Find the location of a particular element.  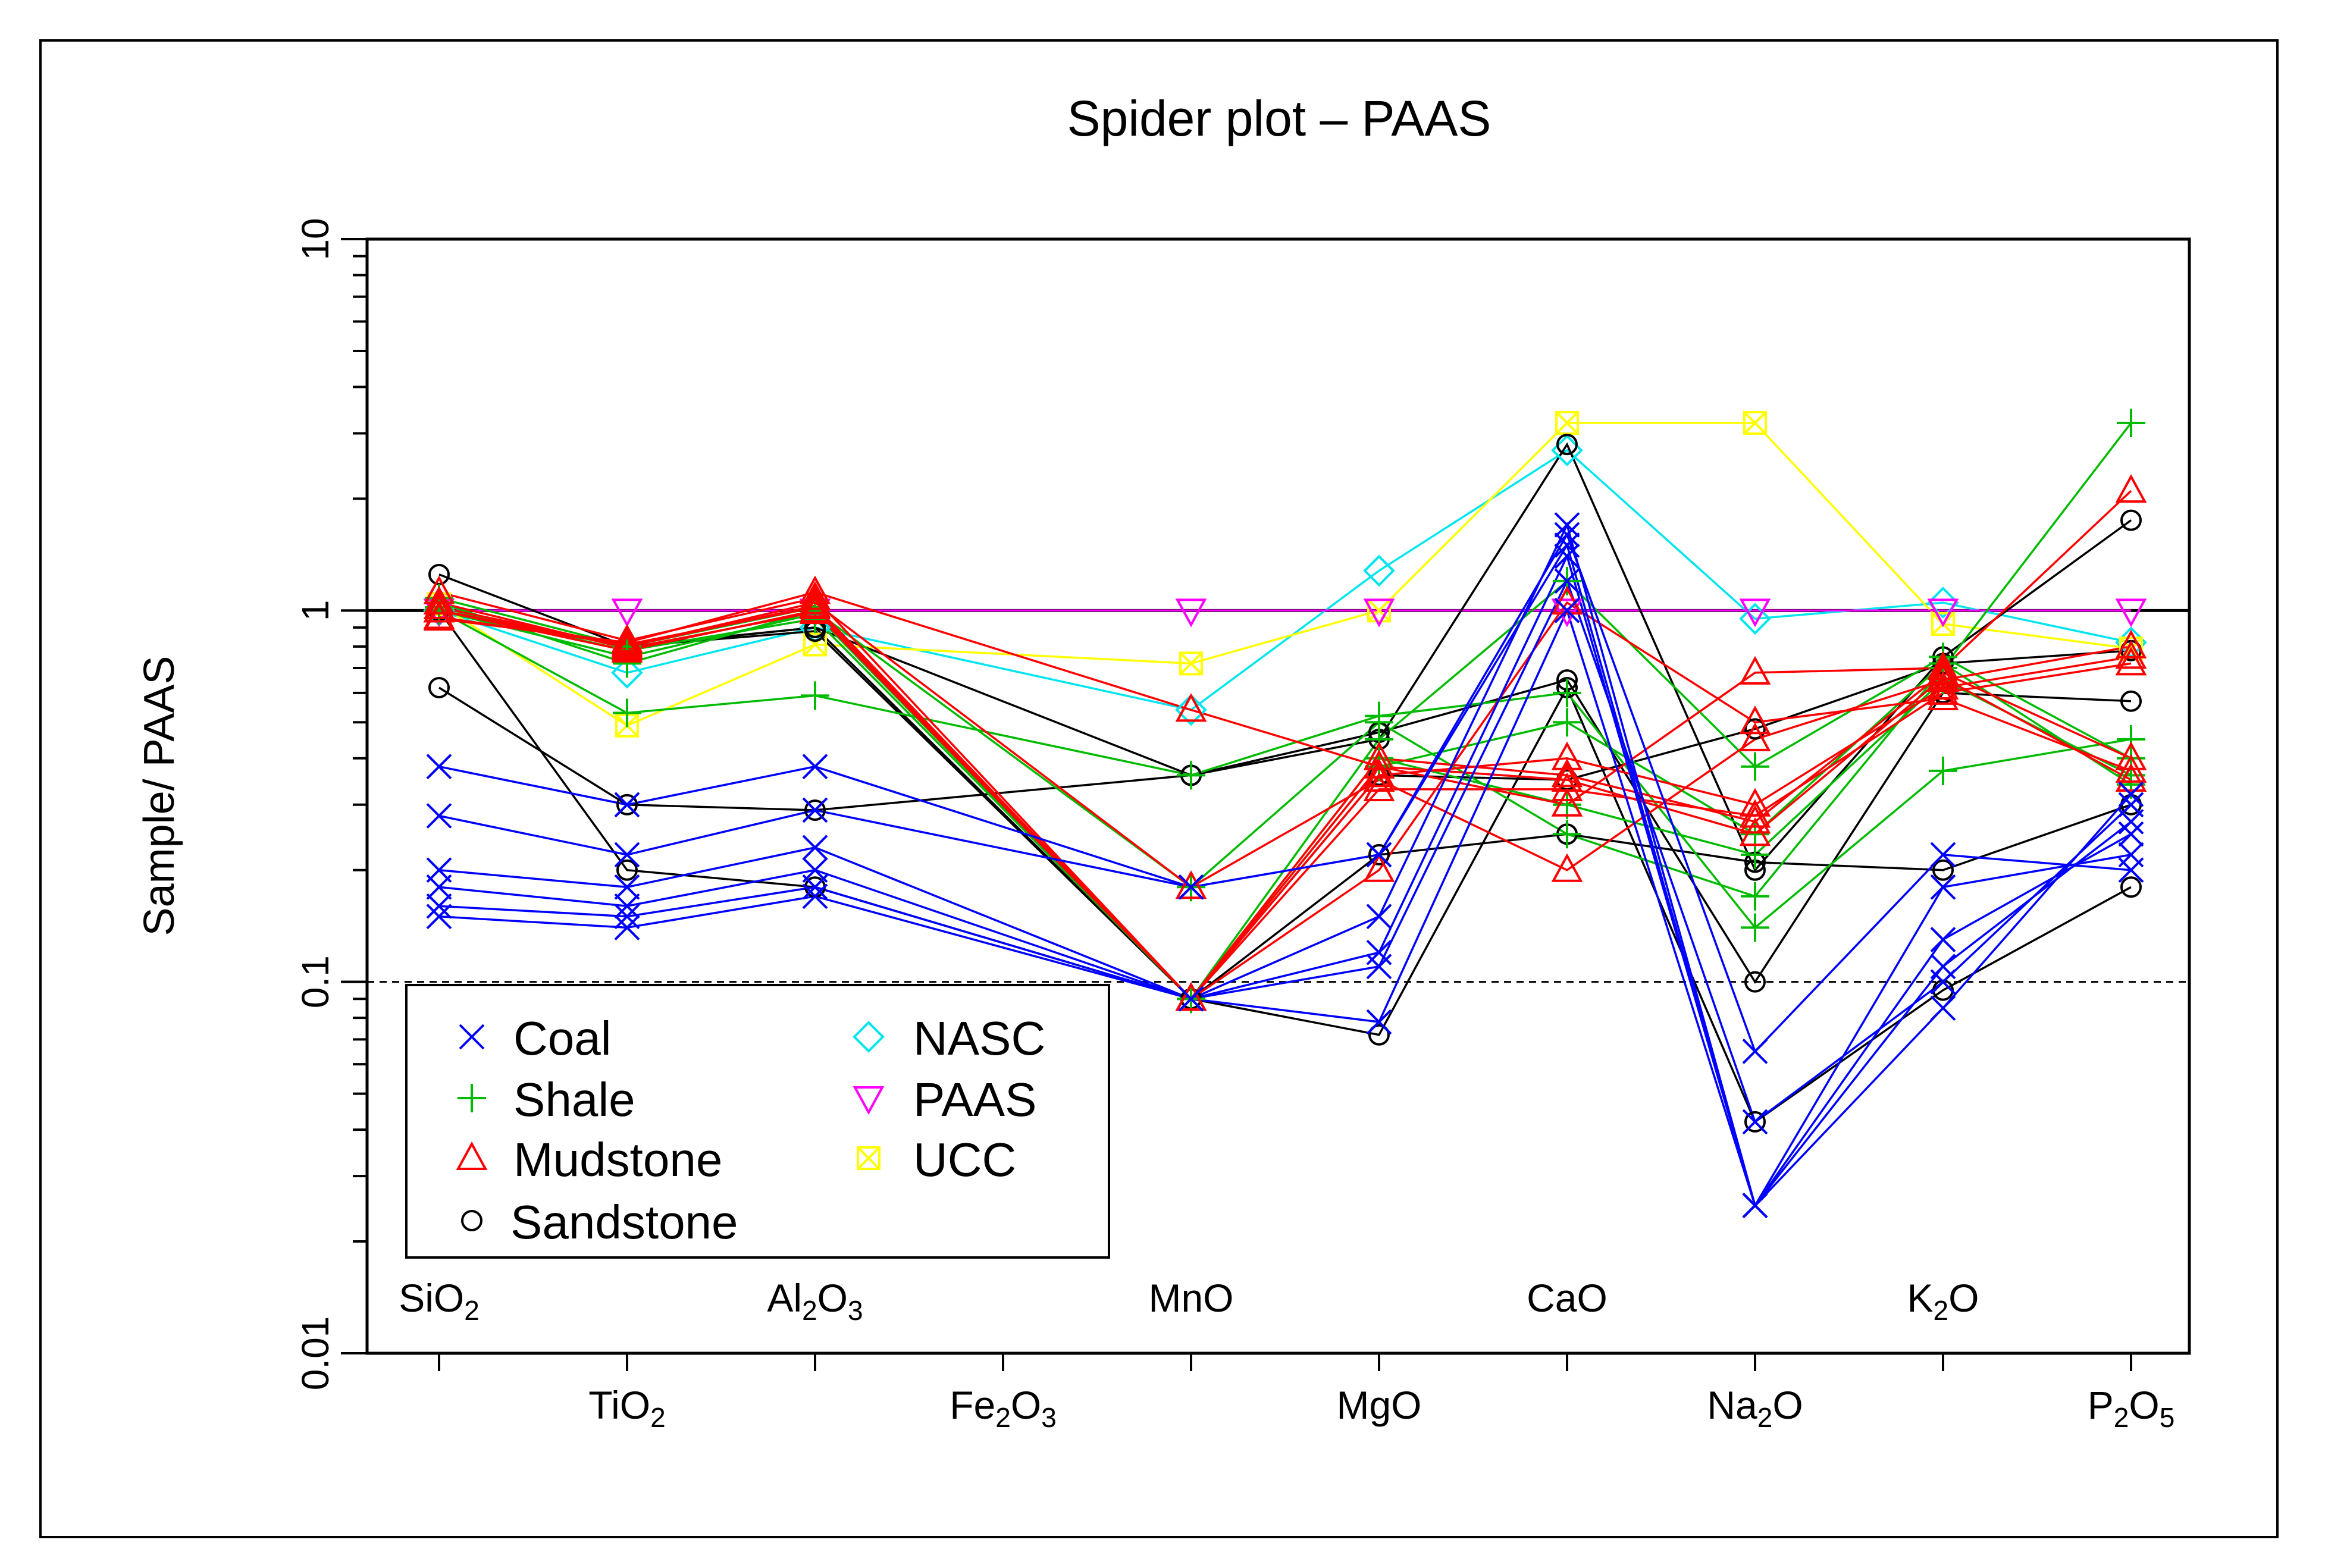

legend-label-shale: Shale is located at coordinates (574, 1099).